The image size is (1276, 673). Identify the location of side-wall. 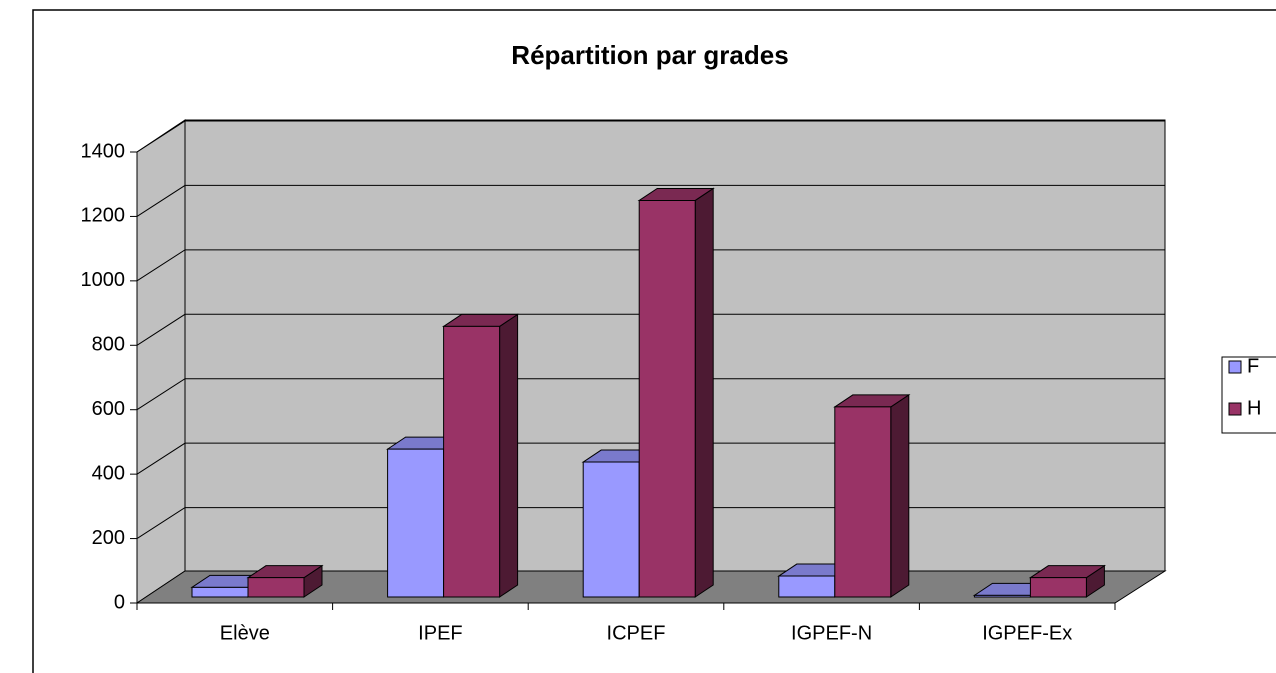
(161, 361).